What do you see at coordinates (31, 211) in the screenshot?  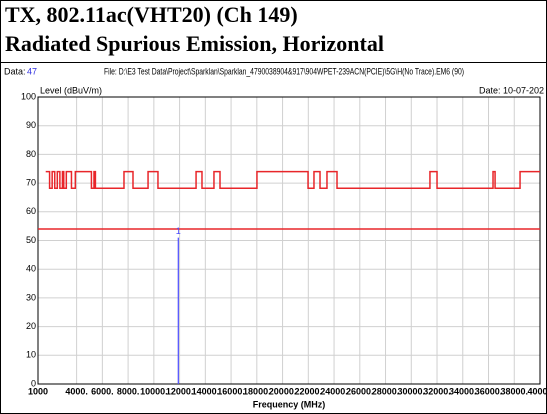 I see `y-tick-label: 60` at bounding box center [31, 211].